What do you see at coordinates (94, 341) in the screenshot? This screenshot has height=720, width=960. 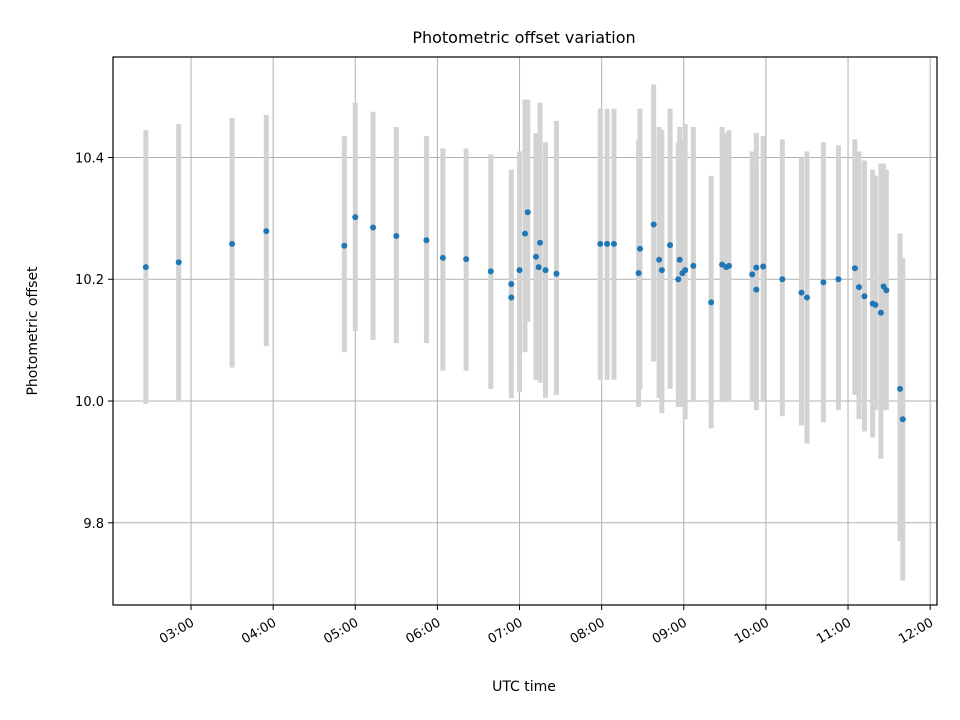 I see `y-axis: 9.8 10.0 10.2 10.4` at bounding box center [94, 341].